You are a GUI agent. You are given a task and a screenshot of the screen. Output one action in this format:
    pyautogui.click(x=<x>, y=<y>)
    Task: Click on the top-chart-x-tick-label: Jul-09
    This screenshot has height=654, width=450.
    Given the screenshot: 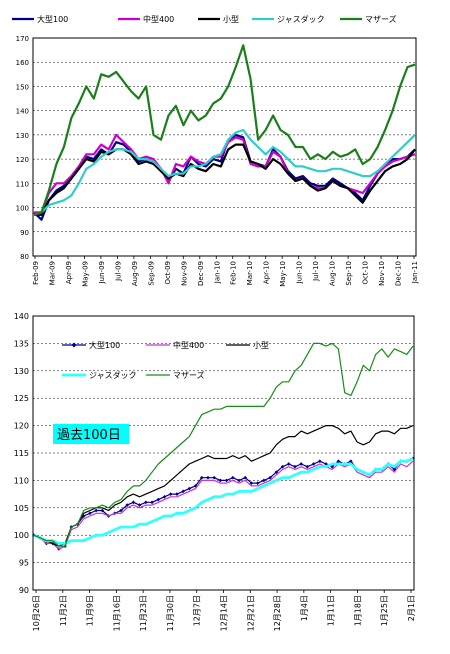 What is the action you would take?
    pyautogui.click(x=118, y=271)
    